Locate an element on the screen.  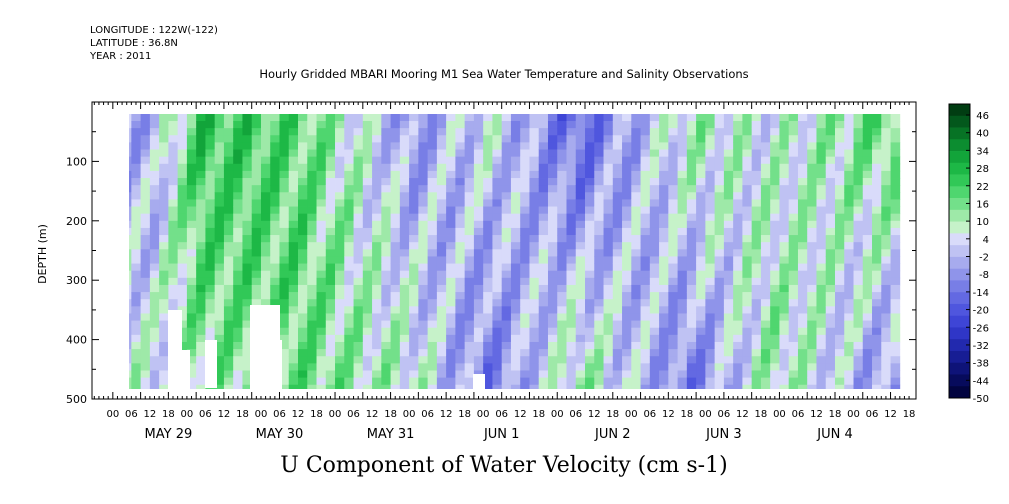
x-tick-label: 06 is located at coordinates (724, 414).